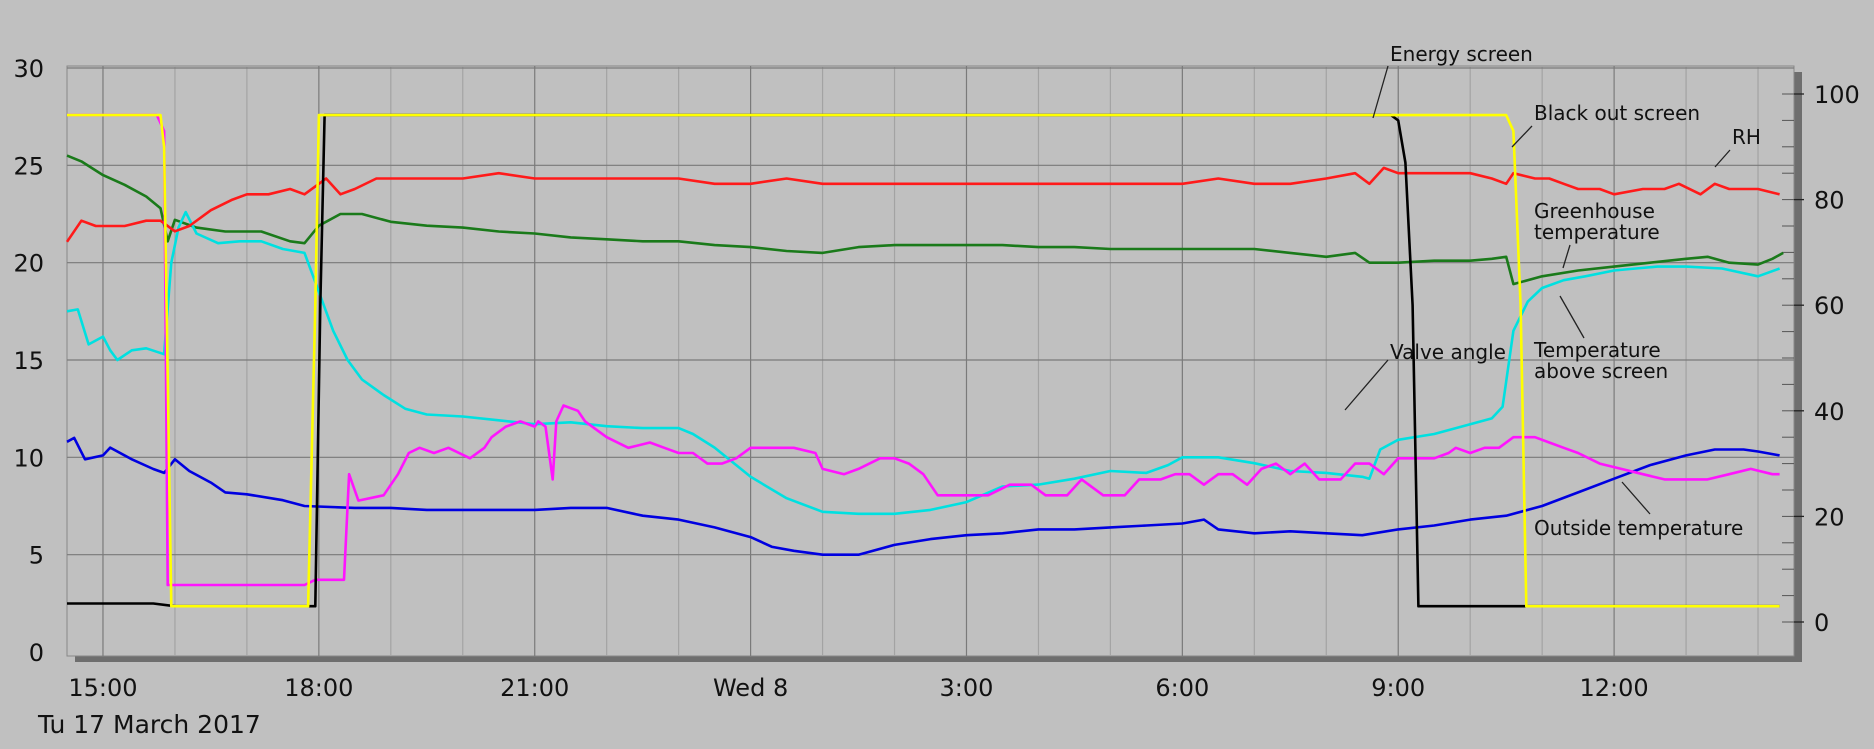 Image resolution: width=1874 pixels, height=749 pixels. What do you see at coordinates (28, 361) in the screenshot?
I see `y-left-tick-label: 15` at bounding box center [28, 361].